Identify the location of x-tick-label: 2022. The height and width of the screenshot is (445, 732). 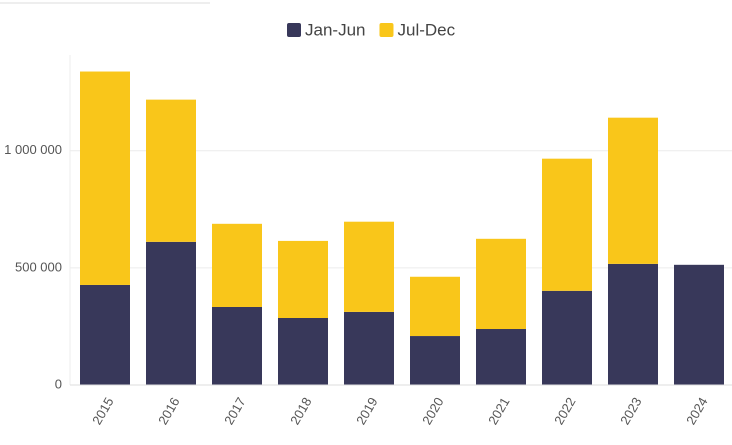
(564, 411).